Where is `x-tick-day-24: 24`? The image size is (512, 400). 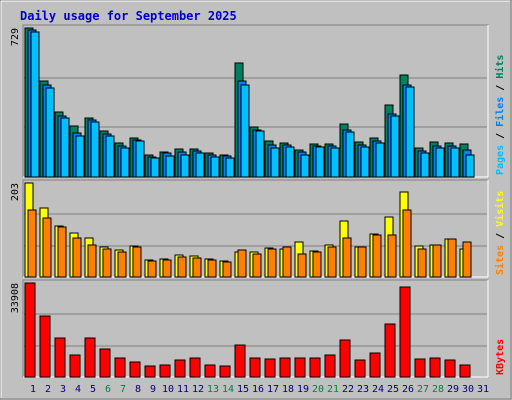 x-tick-day-24: 24 is located at coordinates (378, 389).